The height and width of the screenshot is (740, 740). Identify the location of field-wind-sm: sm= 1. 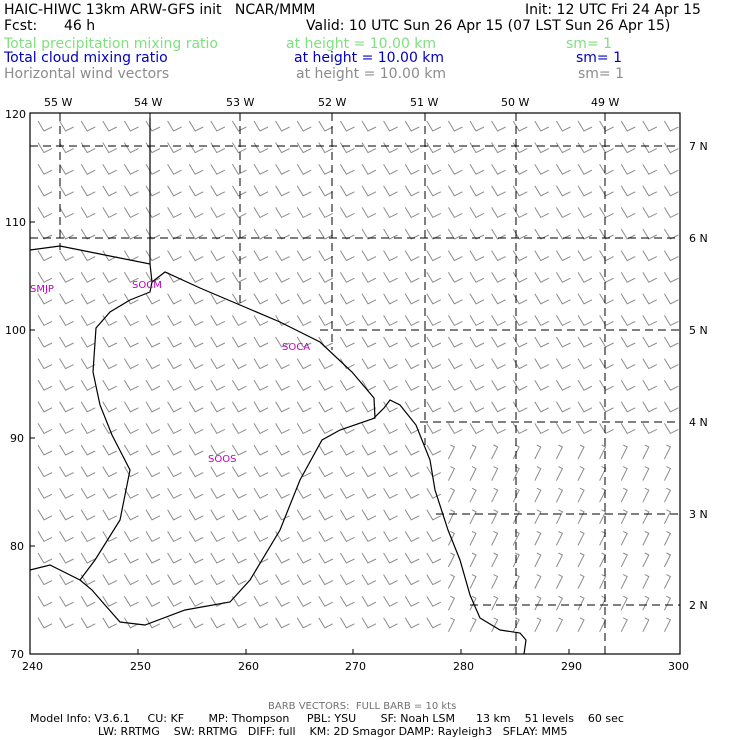
(601, 74).